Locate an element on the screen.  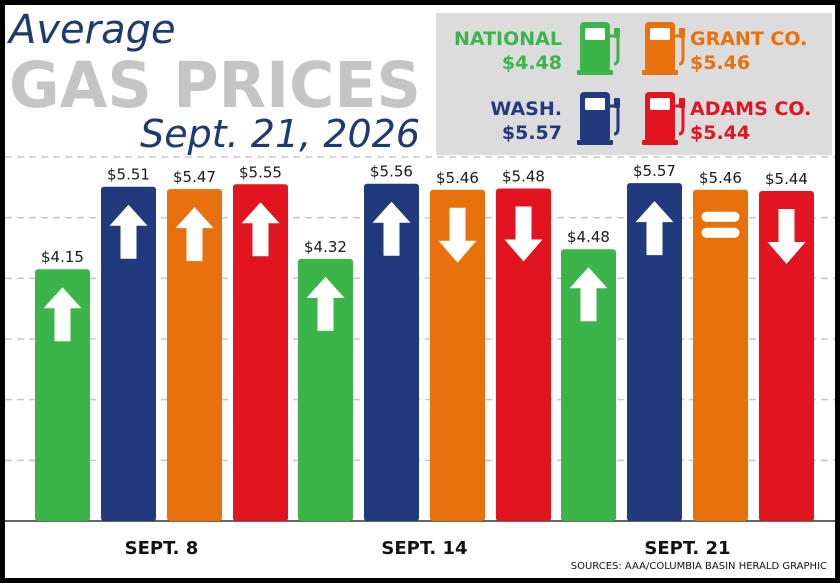
legend-name: NATIONAL is located at coordinates (508, 39).